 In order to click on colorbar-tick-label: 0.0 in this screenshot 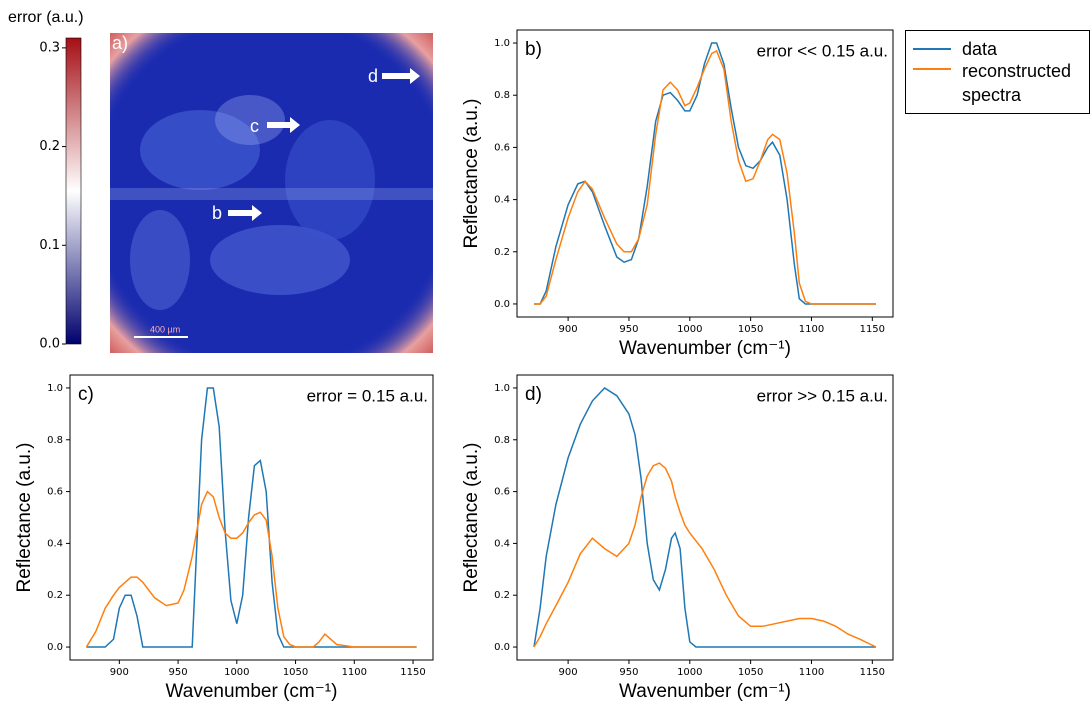, I will do `click(49, 344)`.